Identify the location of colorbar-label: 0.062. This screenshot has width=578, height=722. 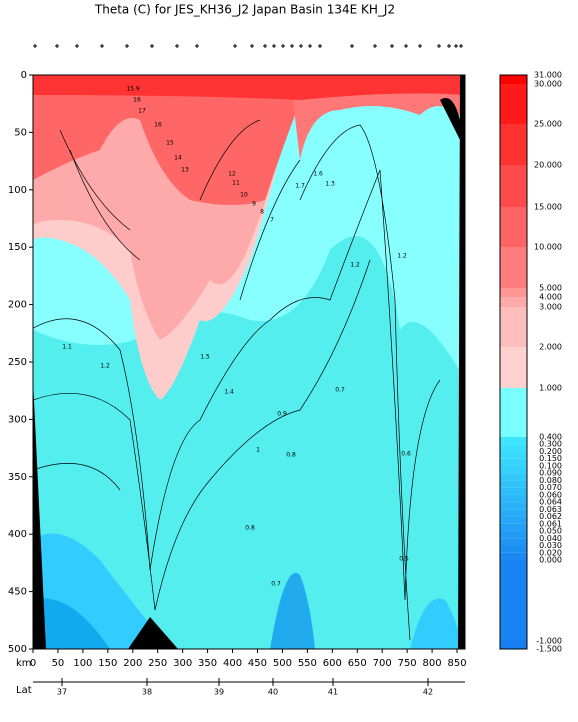
(550, 516).